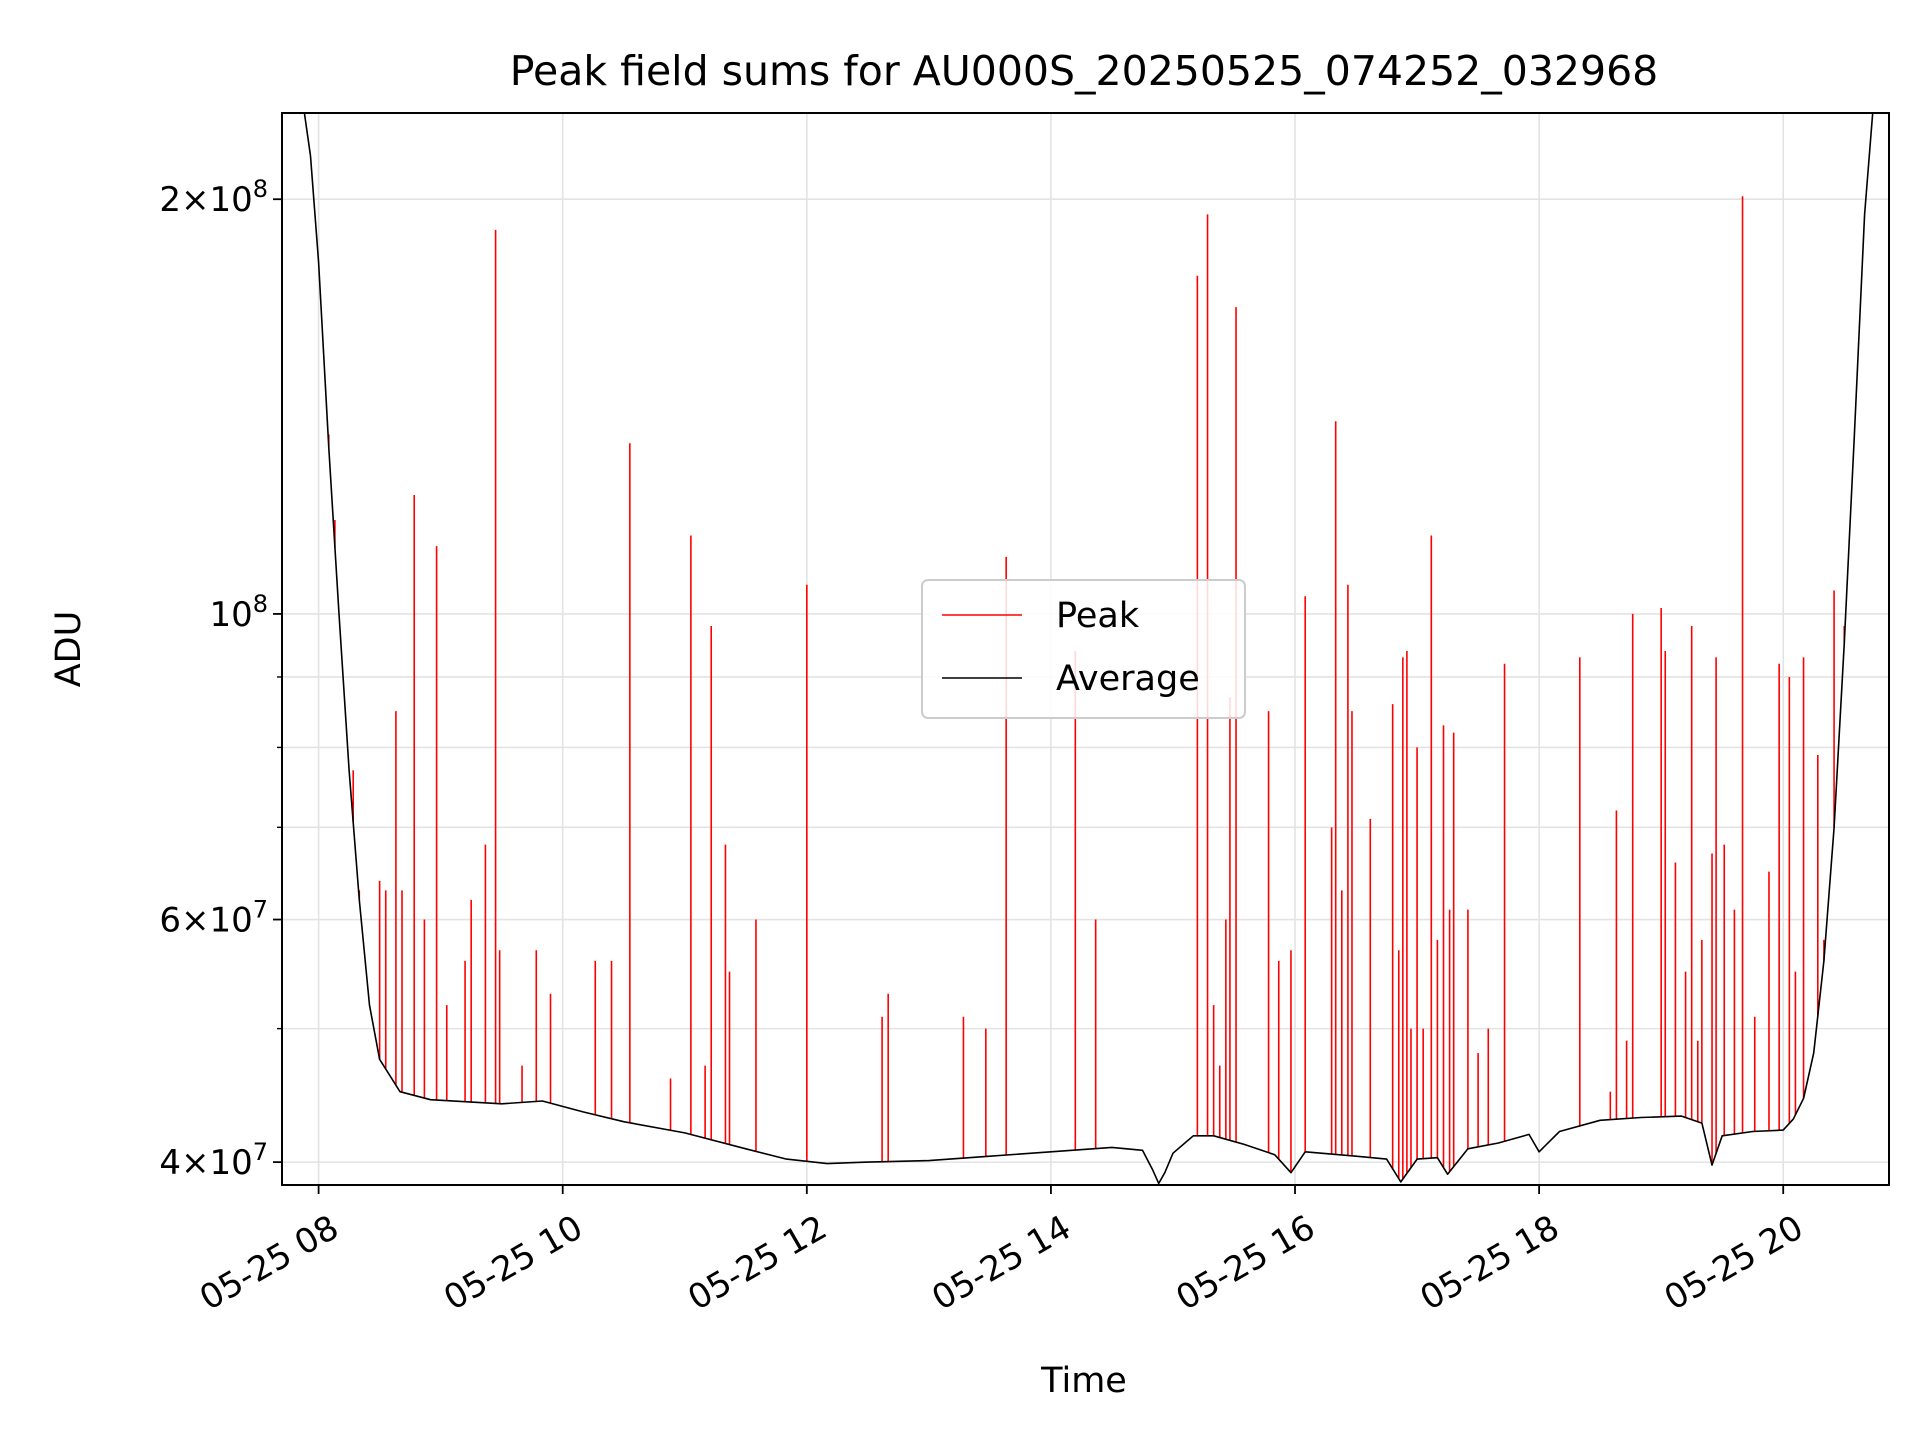 The height and width of the screenshot is (1440, 1920). Describe the element at coordinates (1098, 616) in the screenshot. I see `legend-peak-label: Peak` at that location.